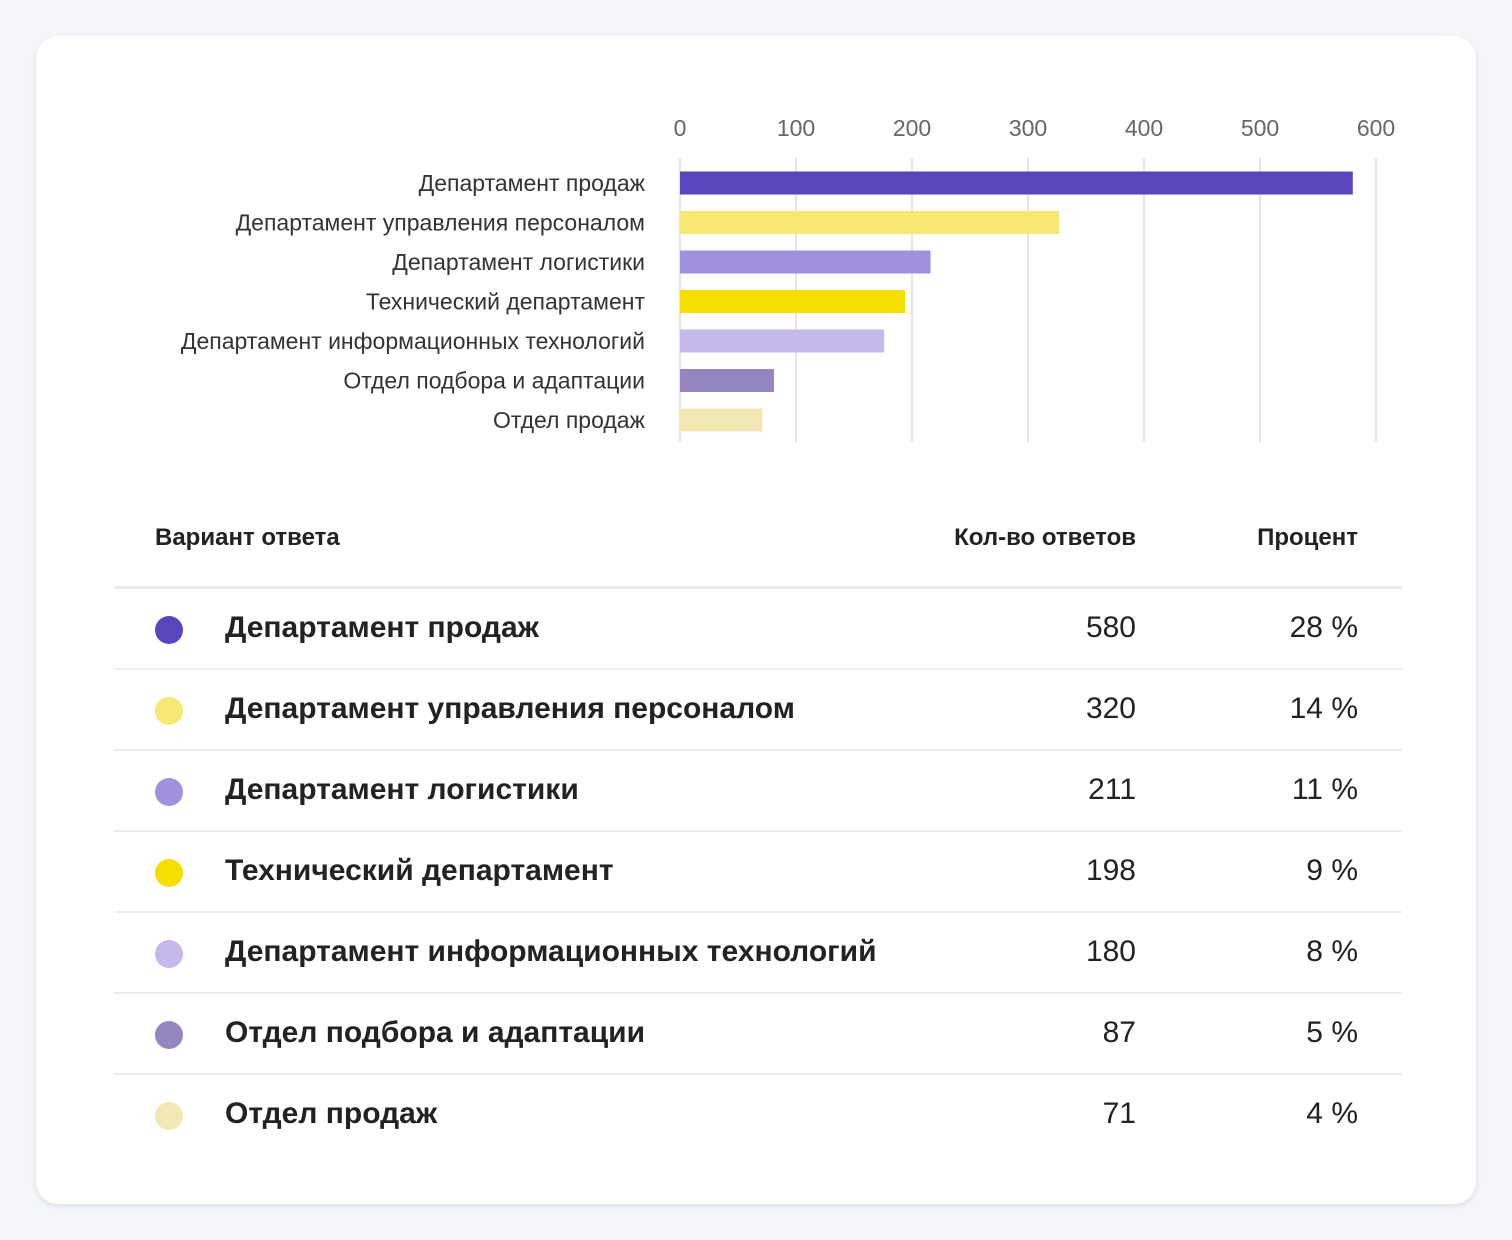 The width and height of the screenshot is (1512, 1240). What do you see at coordinates (382, 627) in the screenshot?
I see `row-label: Департамент продаж` at bounding box center [382, 627].